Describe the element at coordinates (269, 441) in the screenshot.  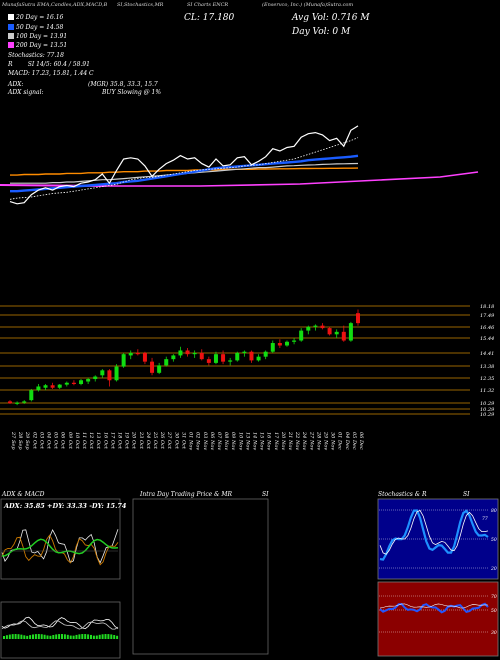
I see `date-tick-label: 16 Nov` at that location.